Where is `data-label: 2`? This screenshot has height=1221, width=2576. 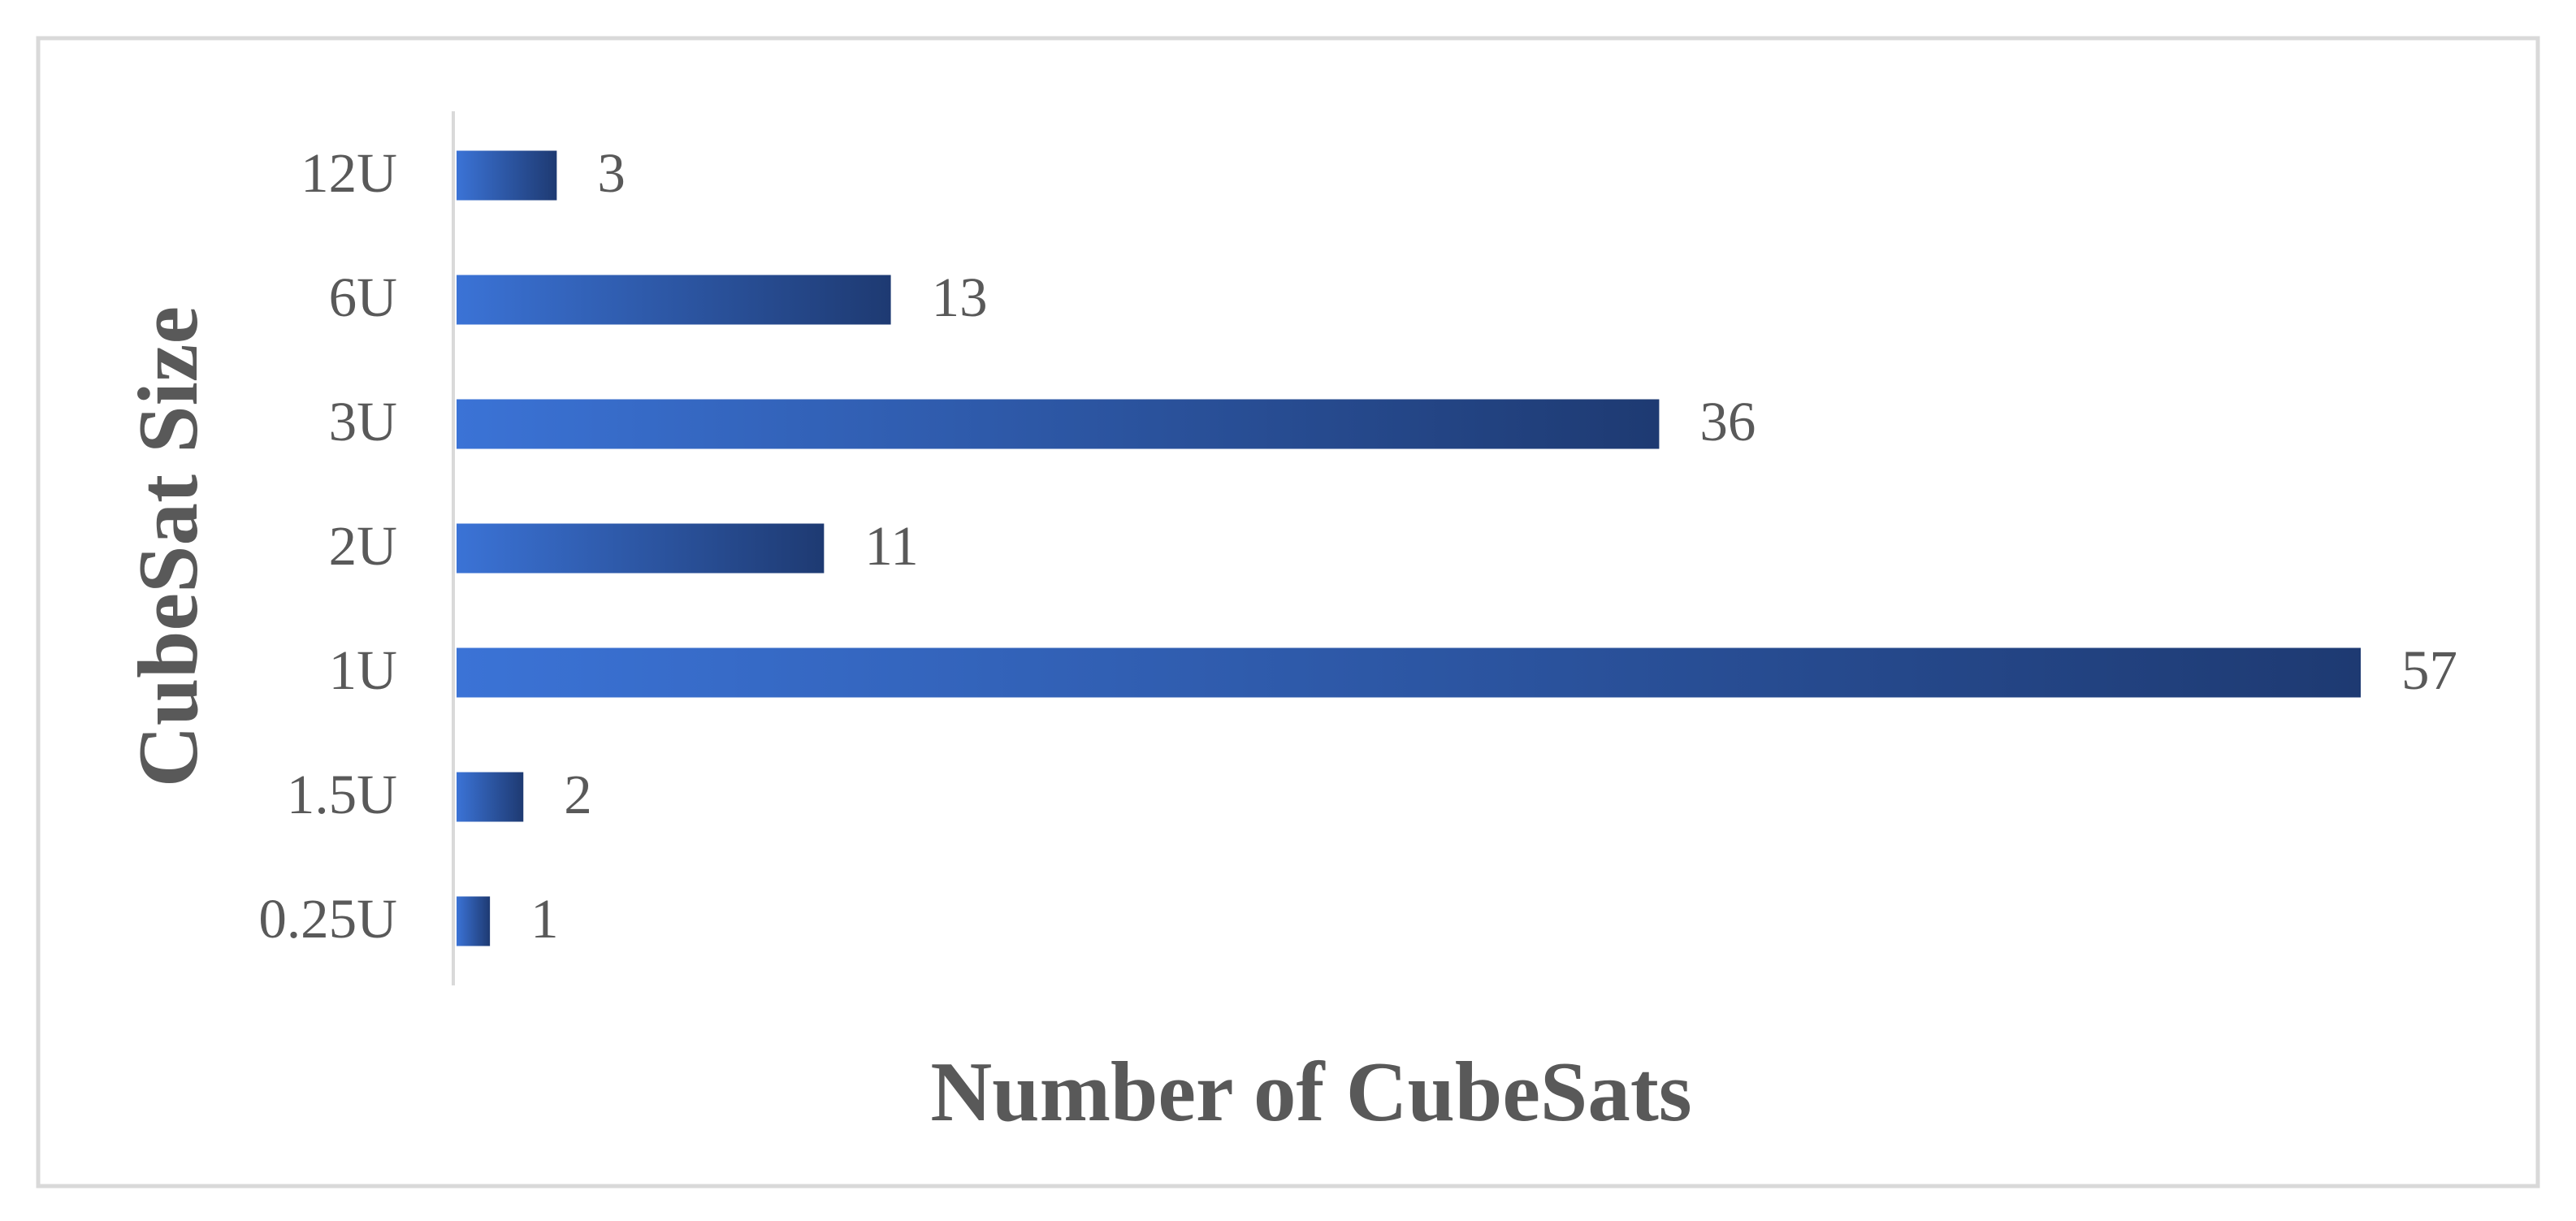
data-label: 2 is located at coordinates (578, 795).